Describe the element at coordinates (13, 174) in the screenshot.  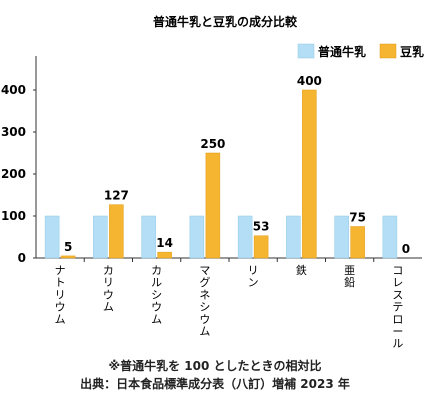
I see `y-tick-label-200: 200` at that location.